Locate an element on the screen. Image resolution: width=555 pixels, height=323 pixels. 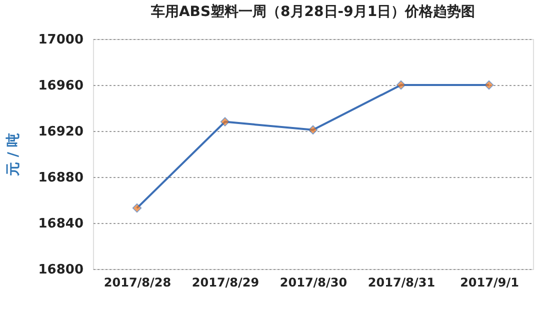
x-tick-label: 2017/8/29 is located at coordinates (226, 283).